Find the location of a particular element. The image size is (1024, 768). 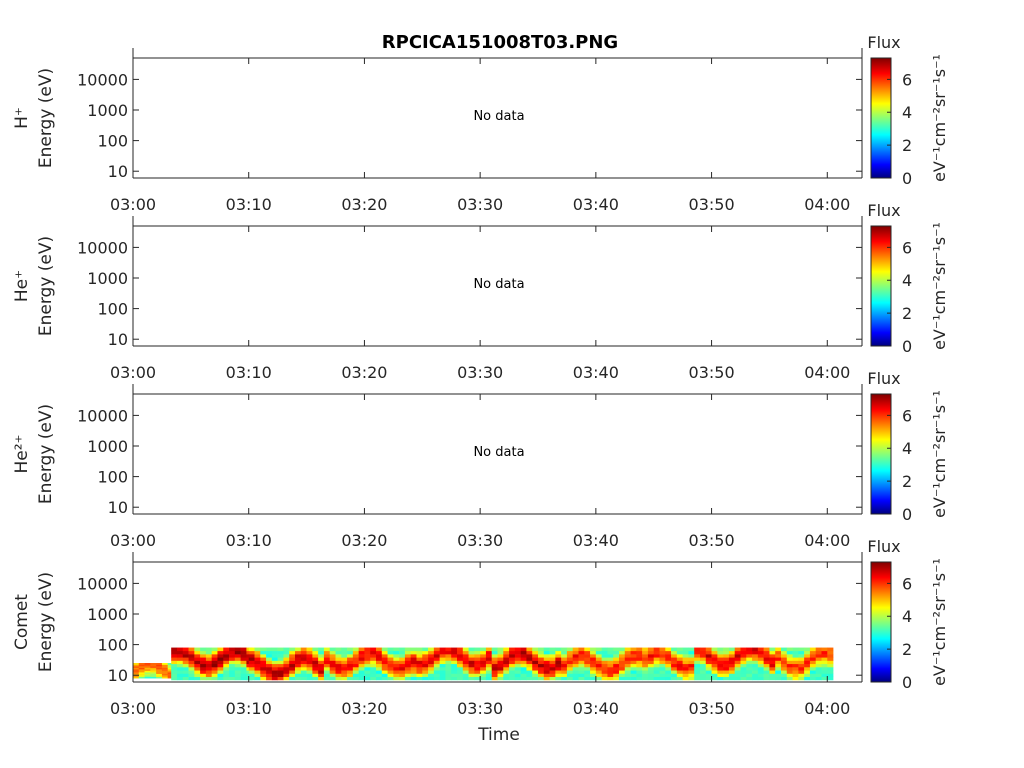

species-label: H⁺ is located at coordinates (22, 118).